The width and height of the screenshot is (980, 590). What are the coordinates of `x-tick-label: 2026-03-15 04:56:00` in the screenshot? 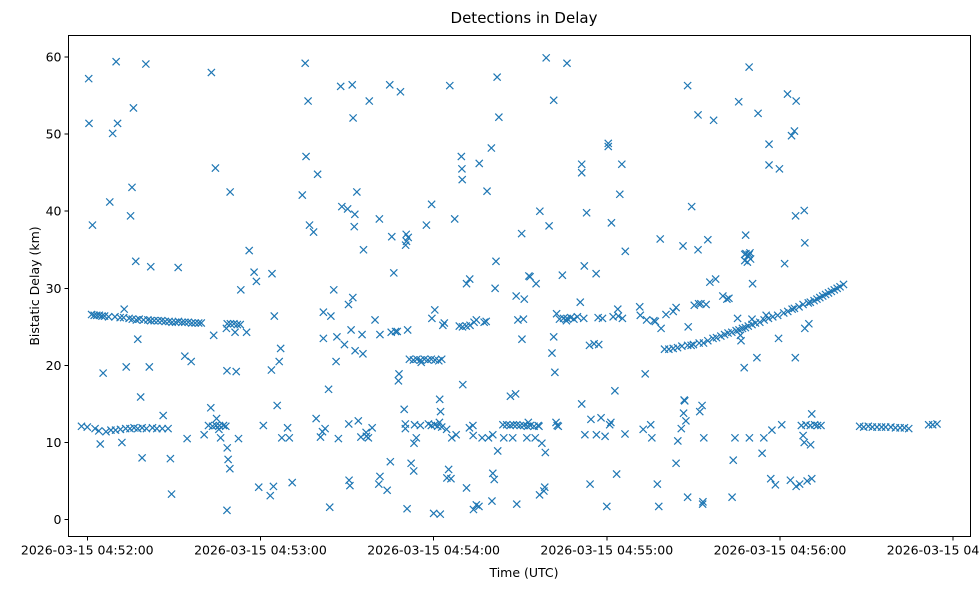 It's located at (780, 550).